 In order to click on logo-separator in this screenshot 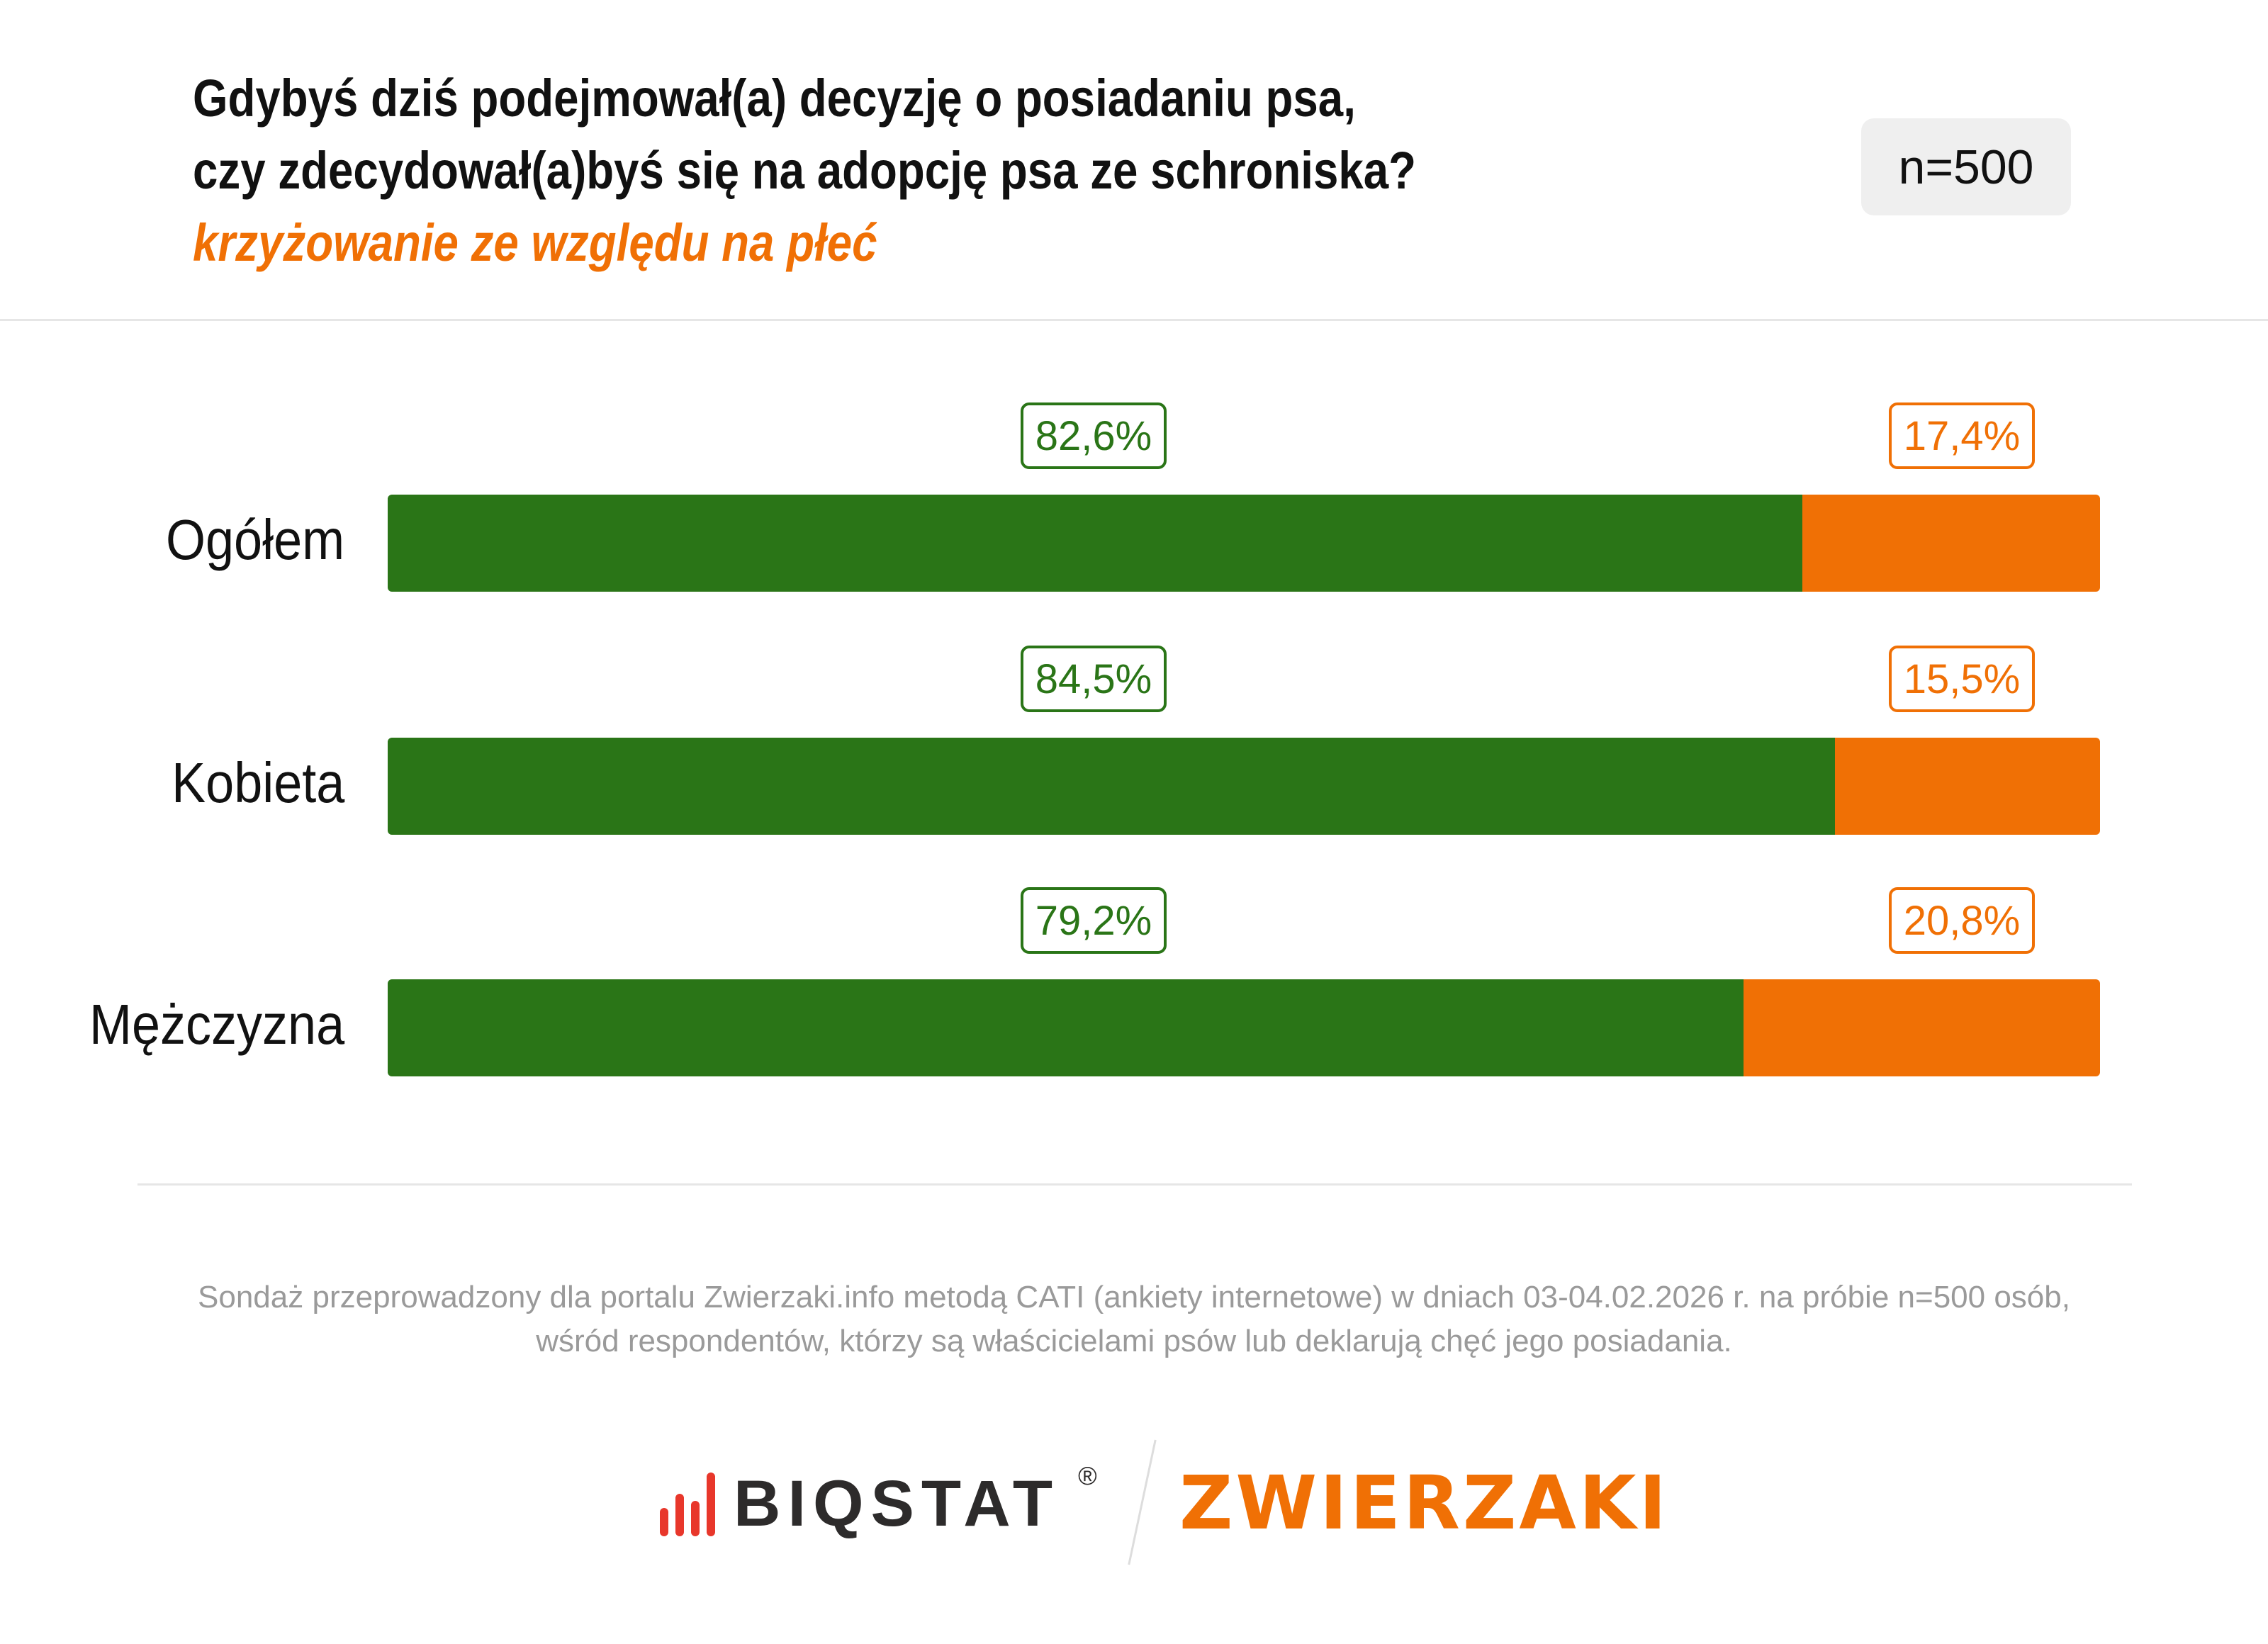, I will do `click(1142, 1502)`.